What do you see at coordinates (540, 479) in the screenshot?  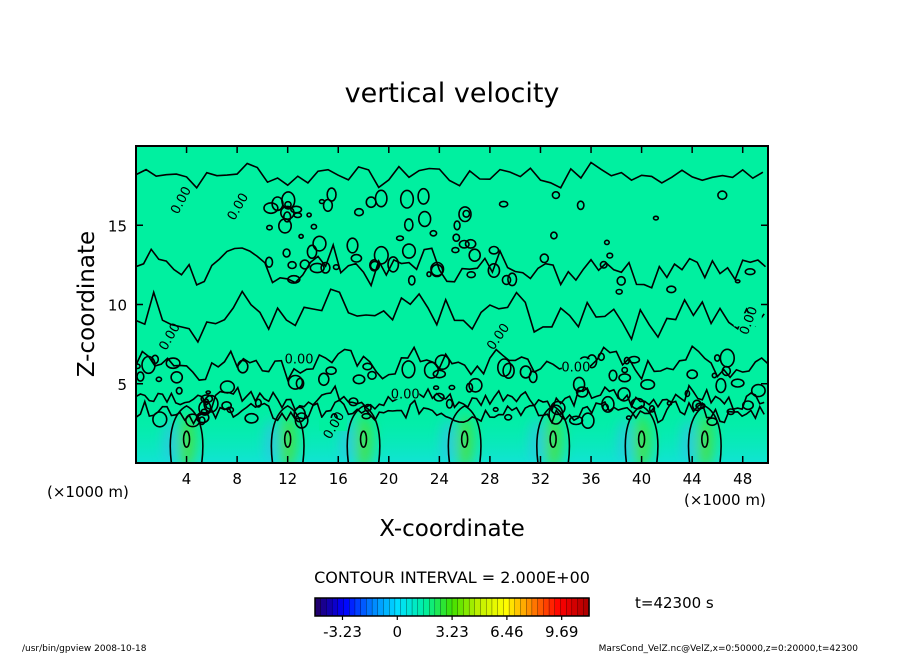 I see `x-tick-label: 32` at bounding box center [540, 479].